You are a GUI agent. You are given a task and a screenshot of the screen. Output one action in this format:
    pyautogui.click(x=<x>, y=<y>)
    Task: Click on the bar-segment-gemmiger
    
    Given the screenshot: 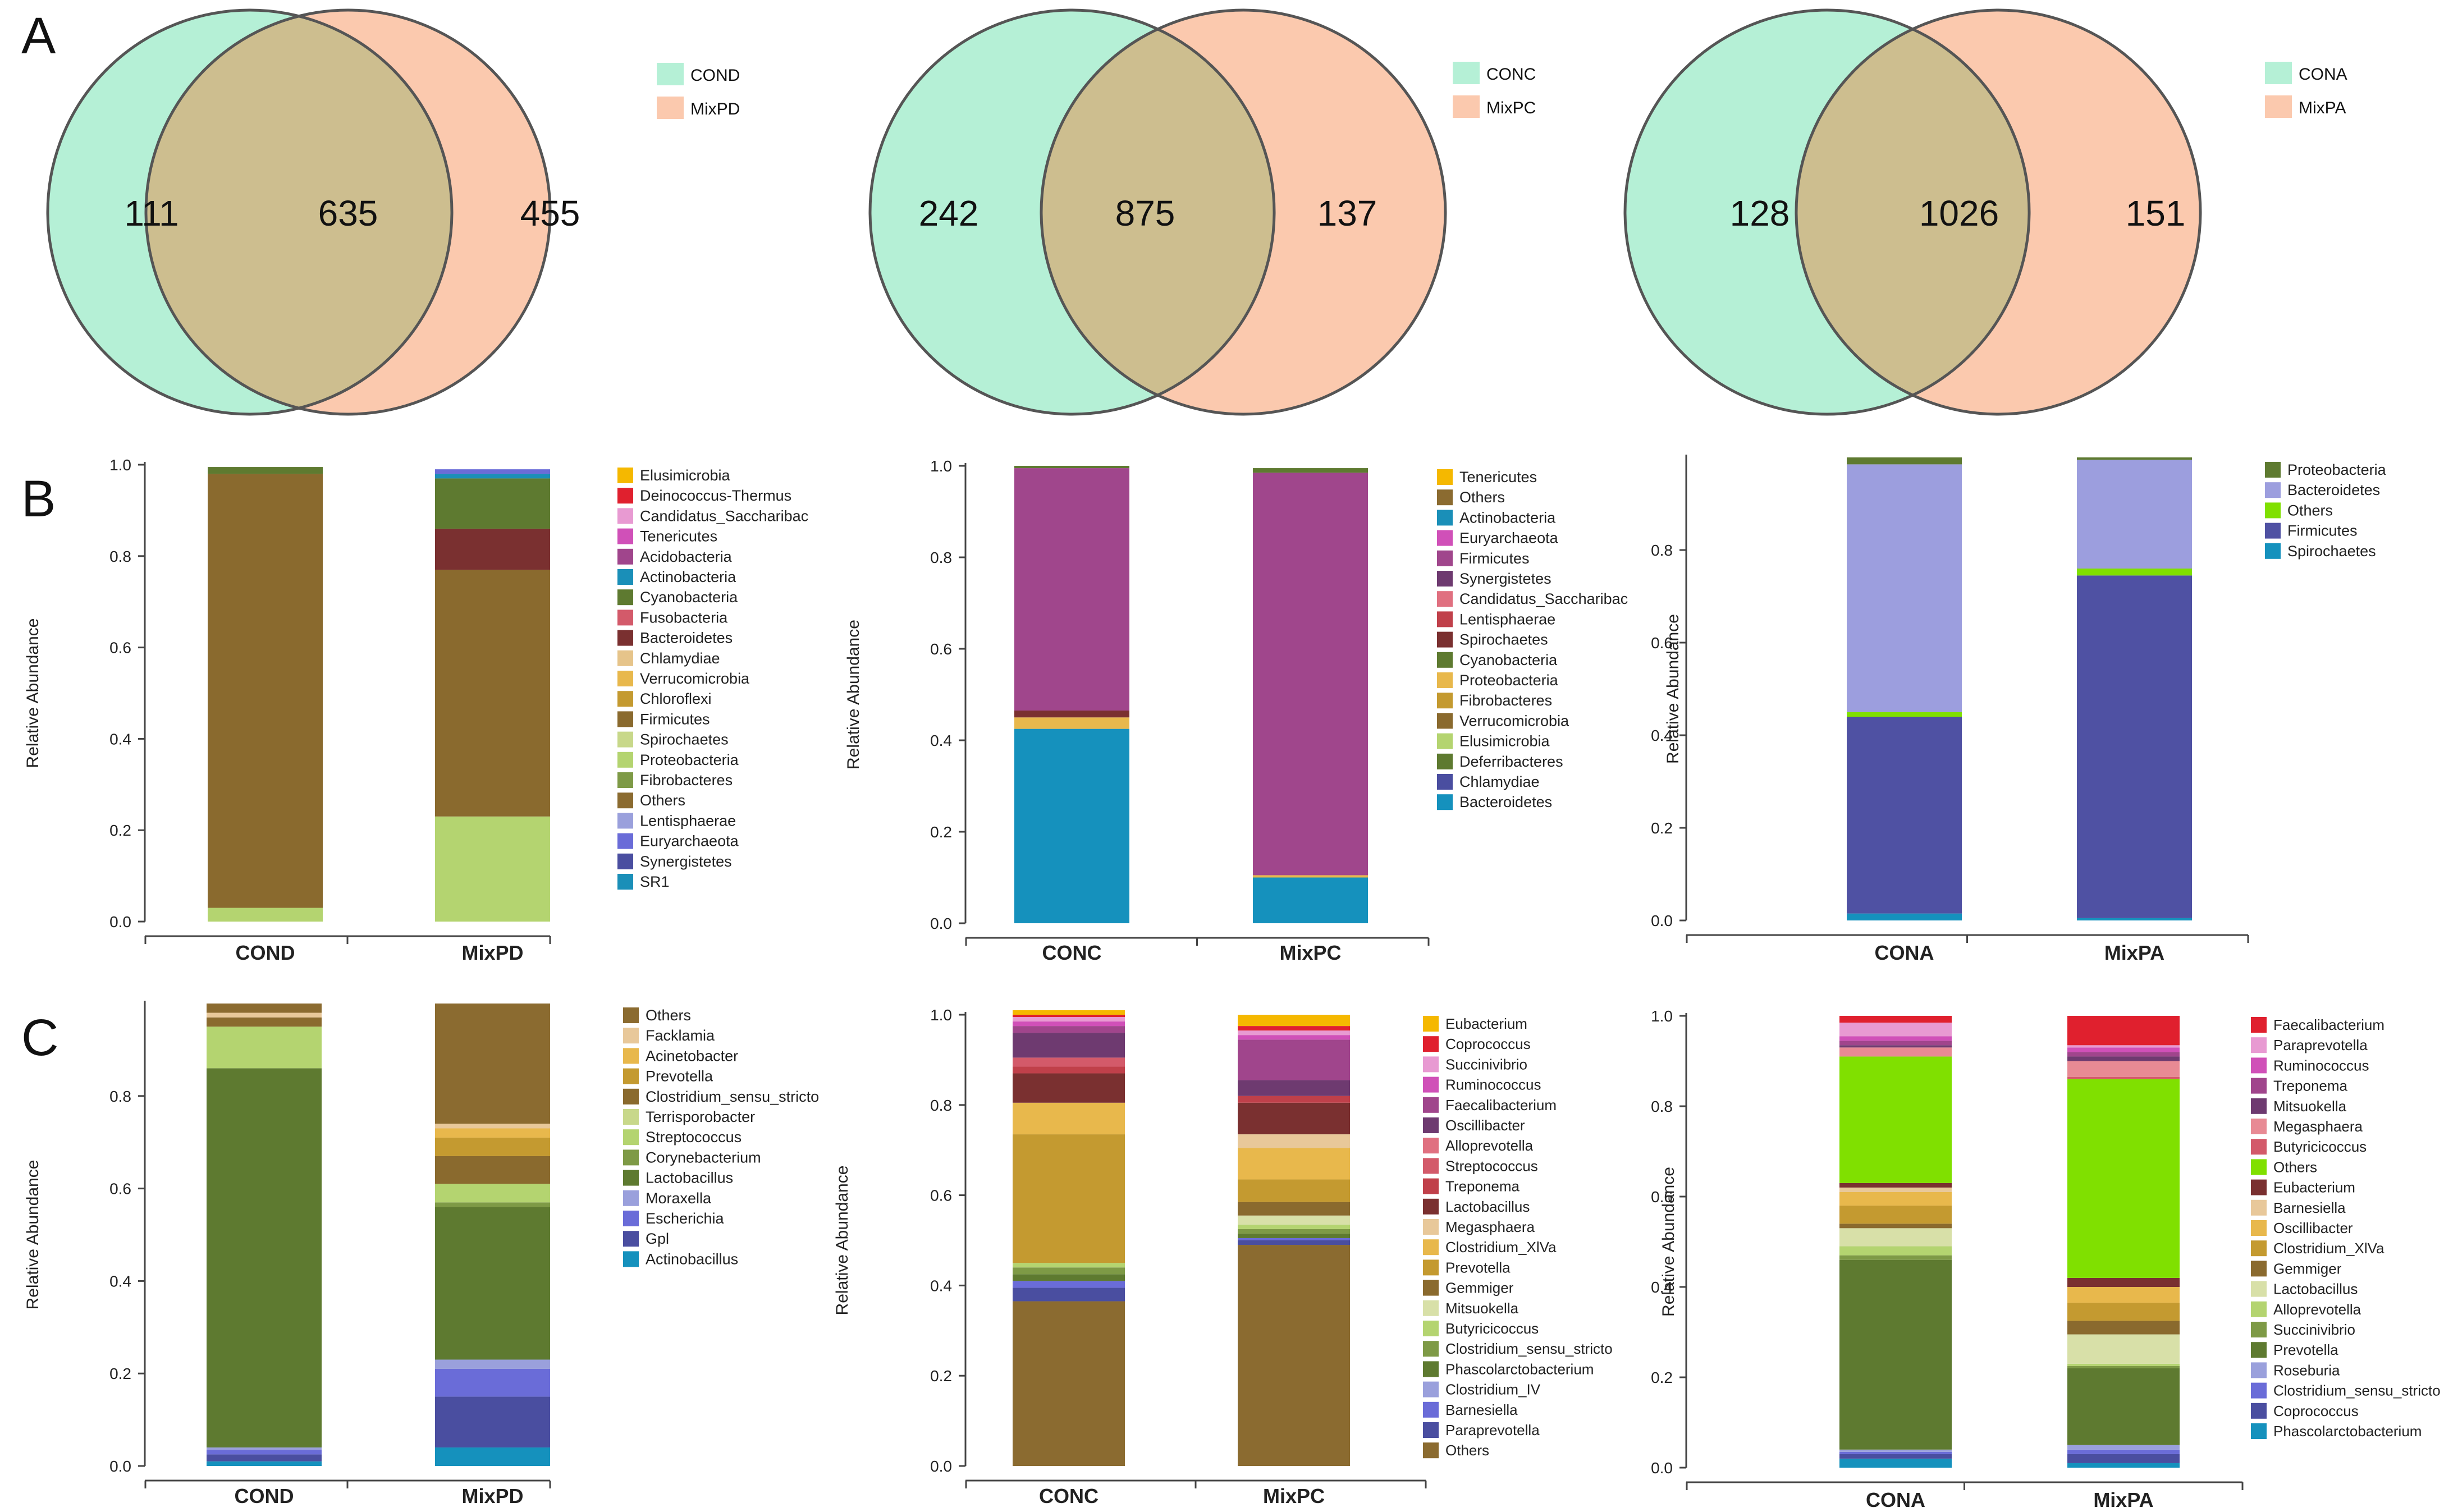 What is the action you would take?
    pyautogui.click(x=2124, y=1328)
    